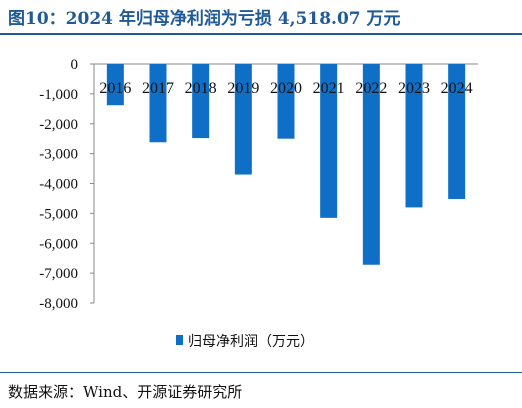 The image size is (522, 408). What do you see at coordinates (58, 185) in the screenshot?
I see `y-tick-label: -4,000` at bounding box center [58, 185].